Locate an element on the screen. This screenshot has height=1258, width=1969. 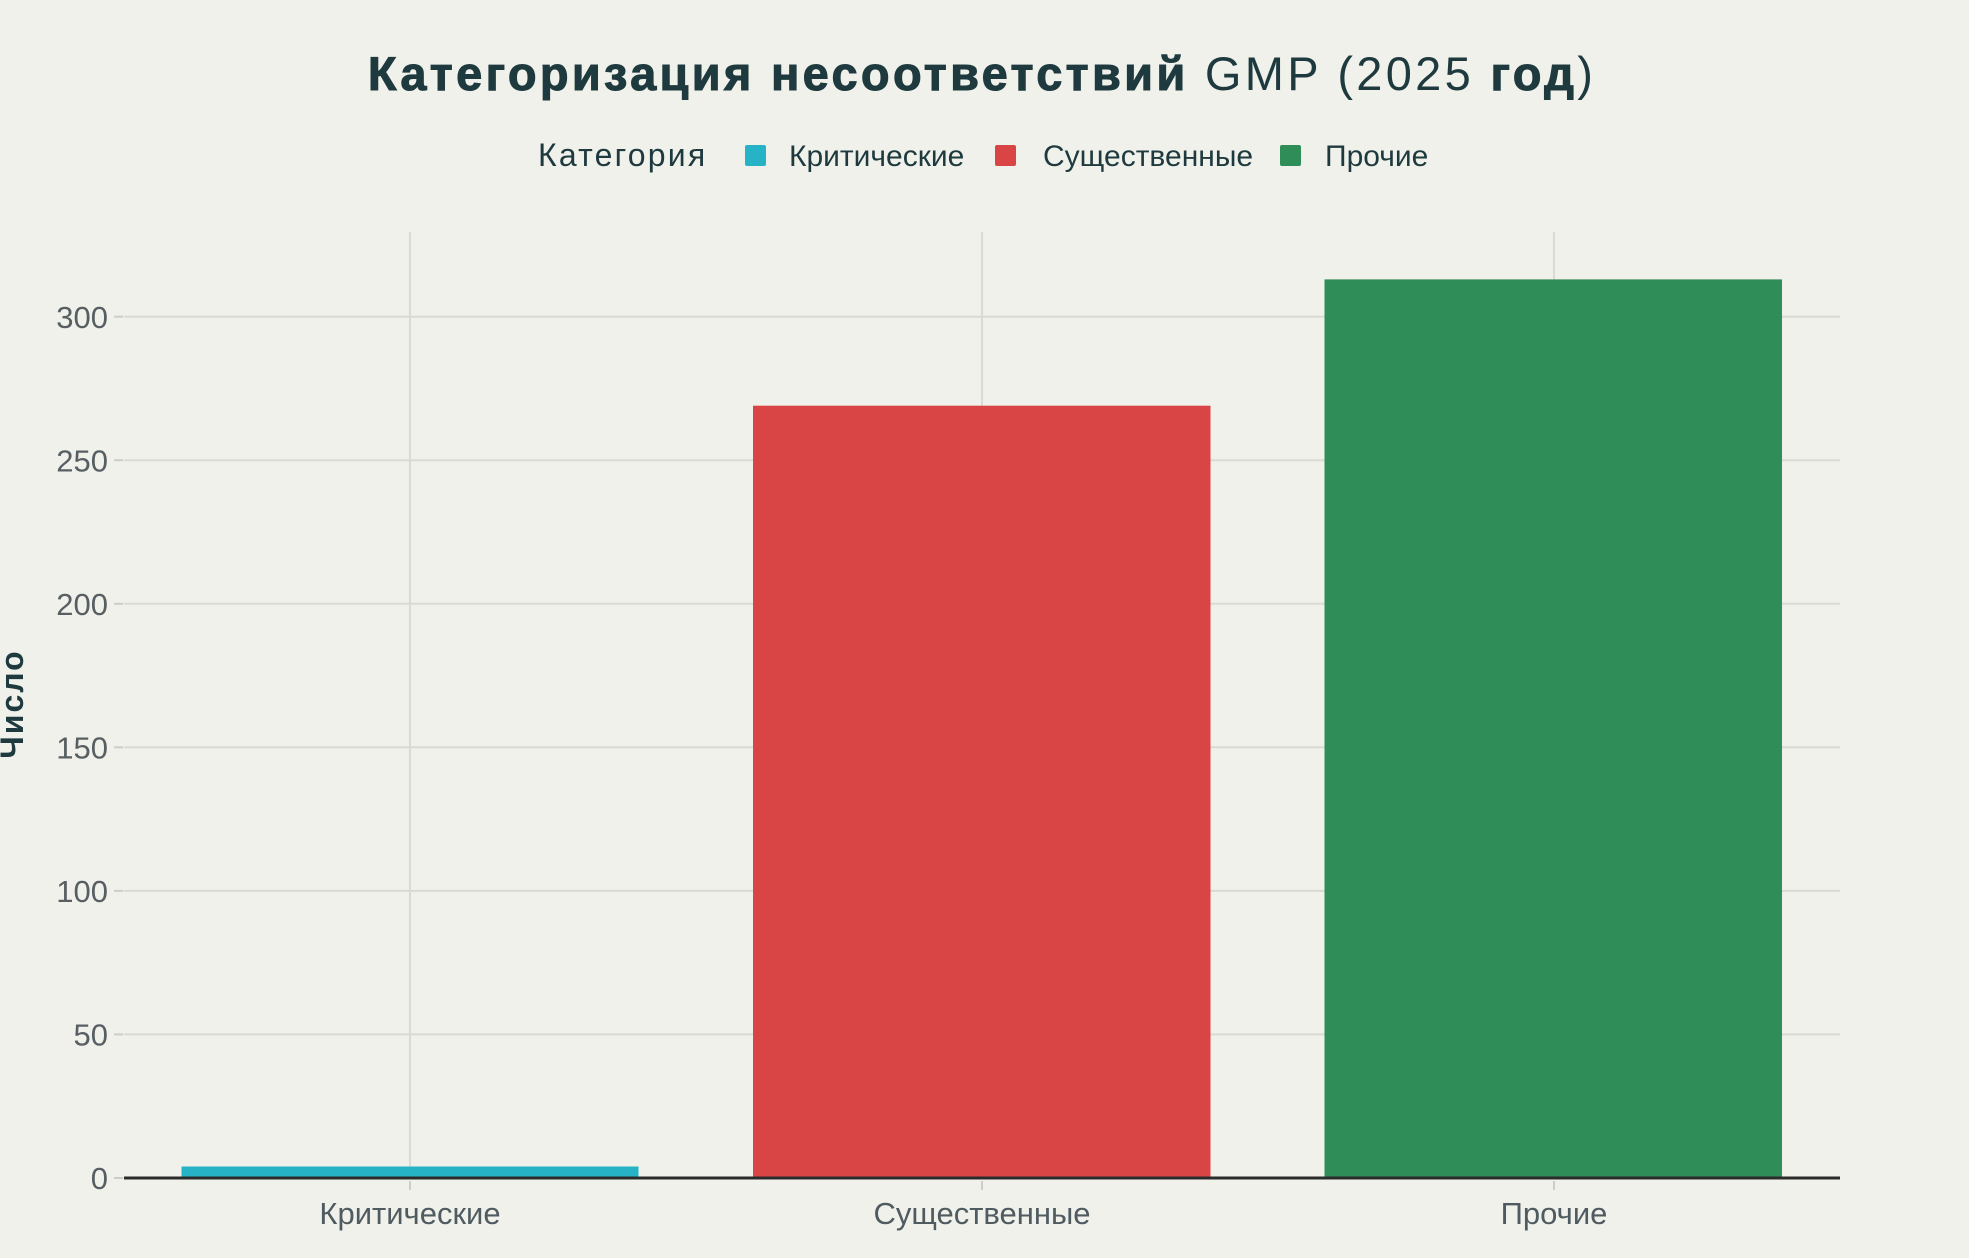
svg-text: 300 is located at coordinates (82, 317).